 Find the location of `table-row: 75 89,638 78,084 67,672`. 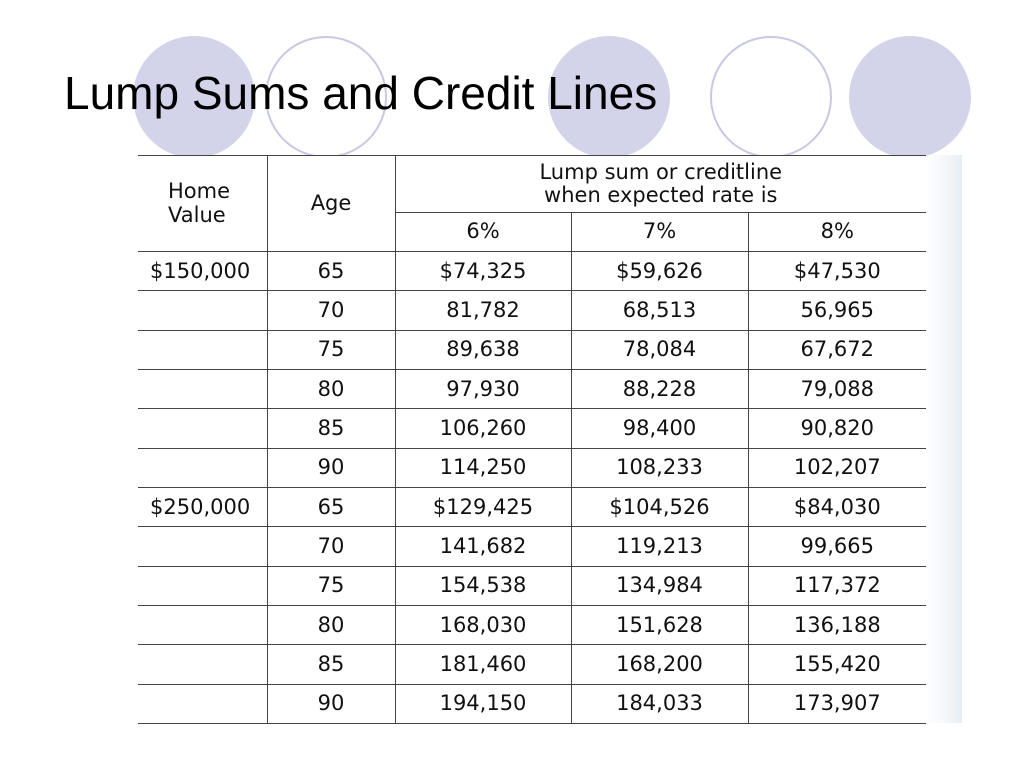

table-row: 75 89,638 78,084 67,672 is located at coordinates (532, 349).